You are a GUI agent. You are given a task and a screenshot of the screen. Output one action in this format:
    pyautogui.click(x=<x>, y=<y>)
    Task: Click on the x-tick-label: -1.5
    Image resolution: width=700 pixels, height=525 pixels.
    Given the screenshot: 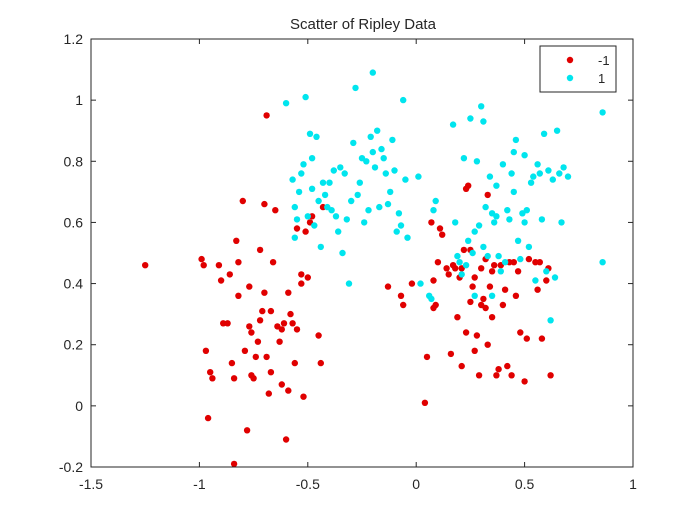 What is the action you would take?
    pyautogui.click(x=91, y=484)
    